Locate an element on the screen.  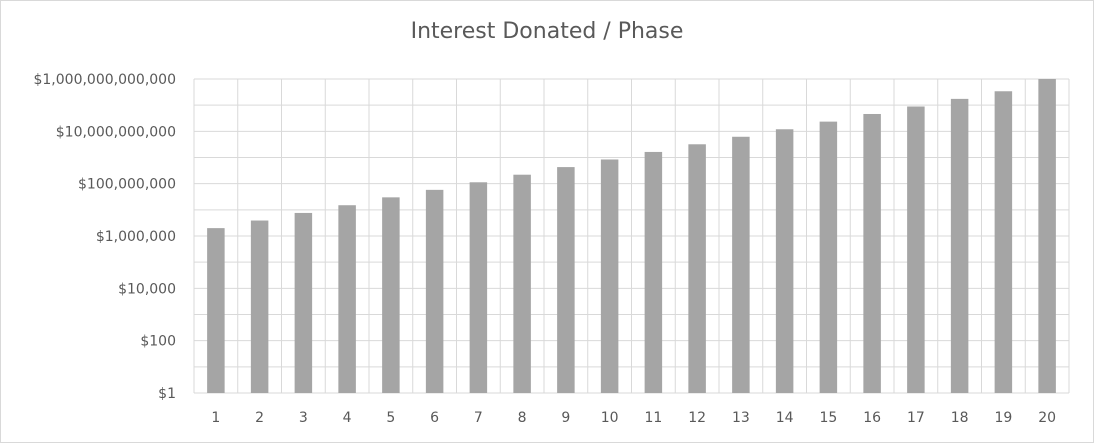
x-tick-label: 1 is located at coordinates (215, 418).